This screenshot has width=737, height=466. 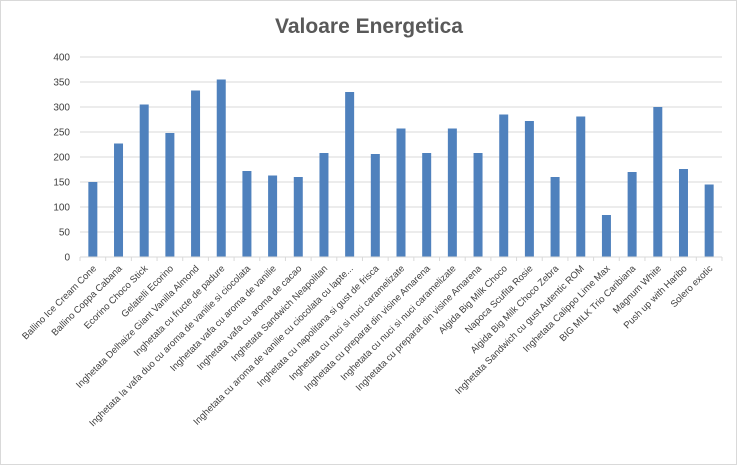 What do you see at coordinates (61, 208) in the screenshot?
I see `y-tick-label: 100` at bounding box center [61, 208].